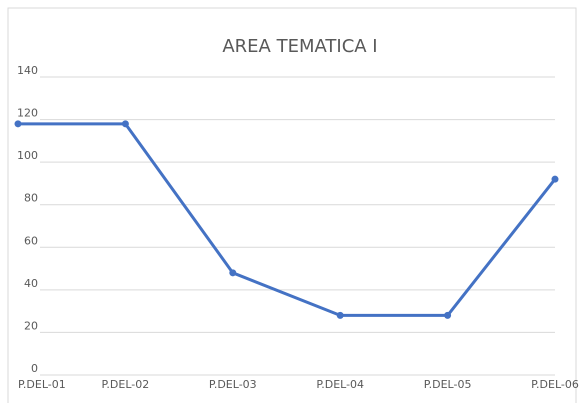 The image size is (586, 403). Describe the element at coordinates (27, 155) in the screenshot. I see `y-tick-label: 100` at that location.